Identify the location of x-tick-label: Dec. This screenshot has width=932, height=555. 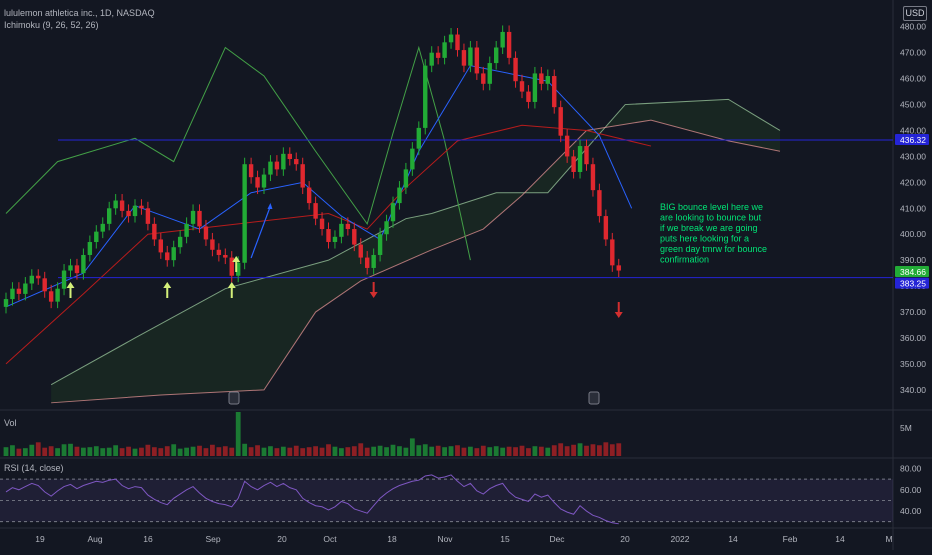
(557, 539).